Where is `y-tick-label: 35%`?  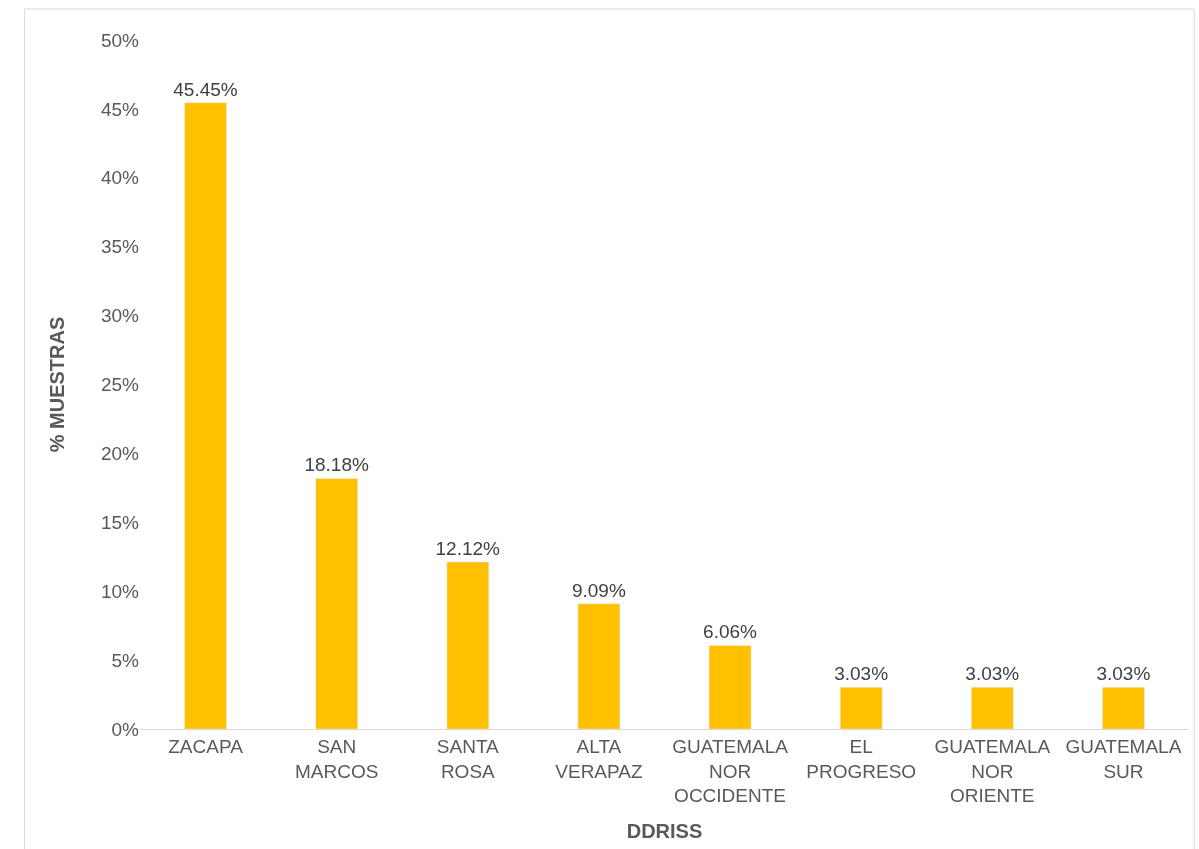 y-tick-label: 35% is located at coordinates (120, 247).